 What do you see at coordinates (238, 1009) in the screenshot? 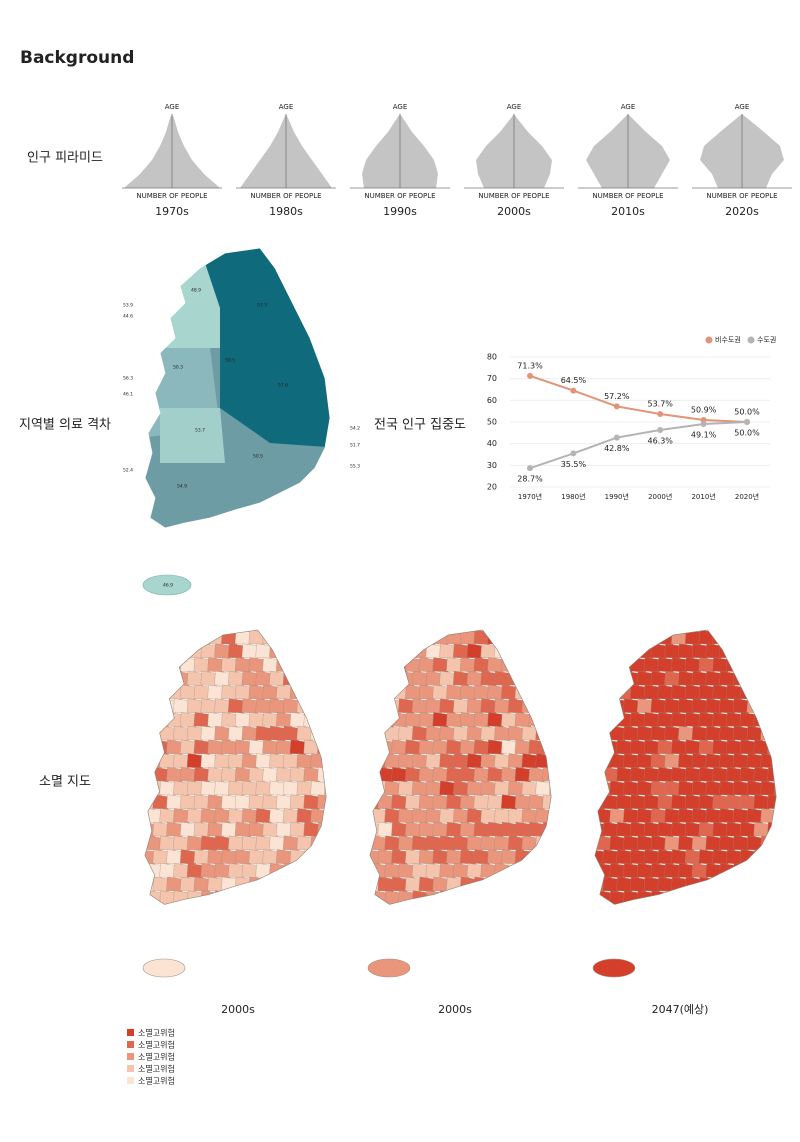
I see `map-caption: 2000s` at bounding box center [238, 1009].